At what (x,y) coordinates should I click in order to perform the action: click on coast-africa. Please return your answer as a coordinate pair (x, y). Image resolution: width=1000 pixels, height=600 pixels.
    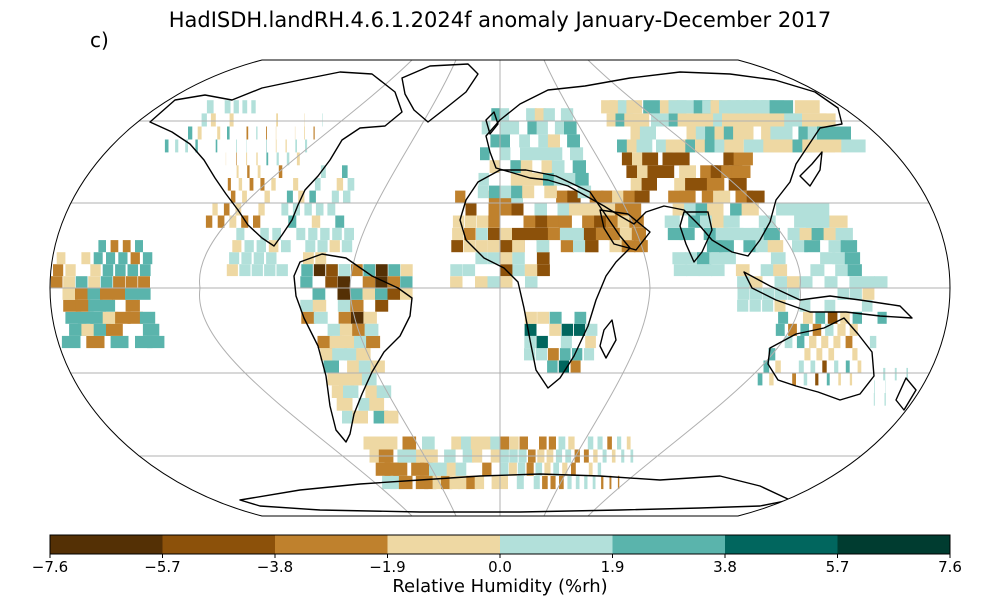
    Looking at the image, I should click on (545, 279).